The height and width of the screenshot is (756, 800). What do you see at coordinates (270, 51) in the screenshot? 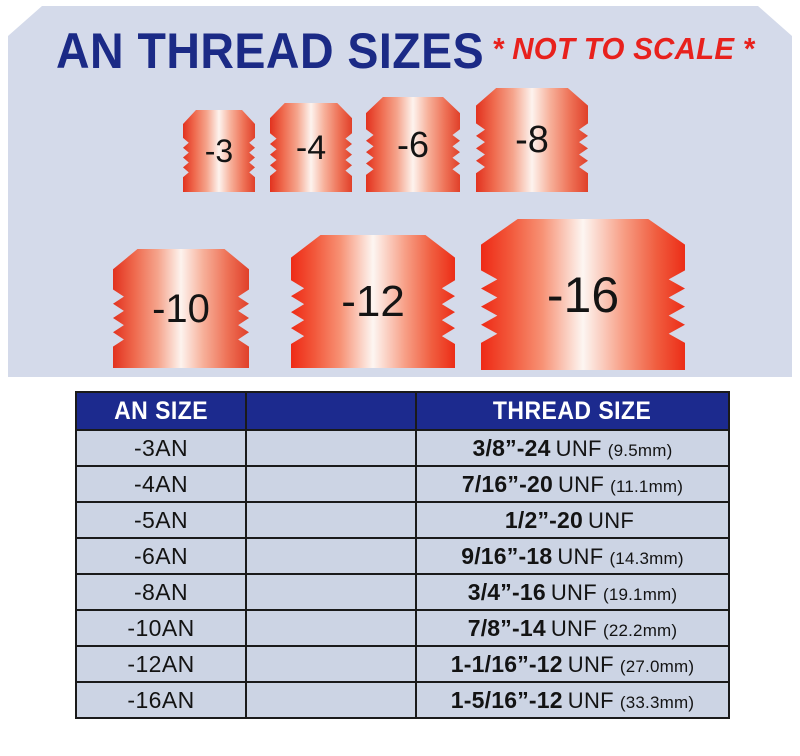
I see `page-title: AN THREAD SIZES` at bounding box center [270, 51].